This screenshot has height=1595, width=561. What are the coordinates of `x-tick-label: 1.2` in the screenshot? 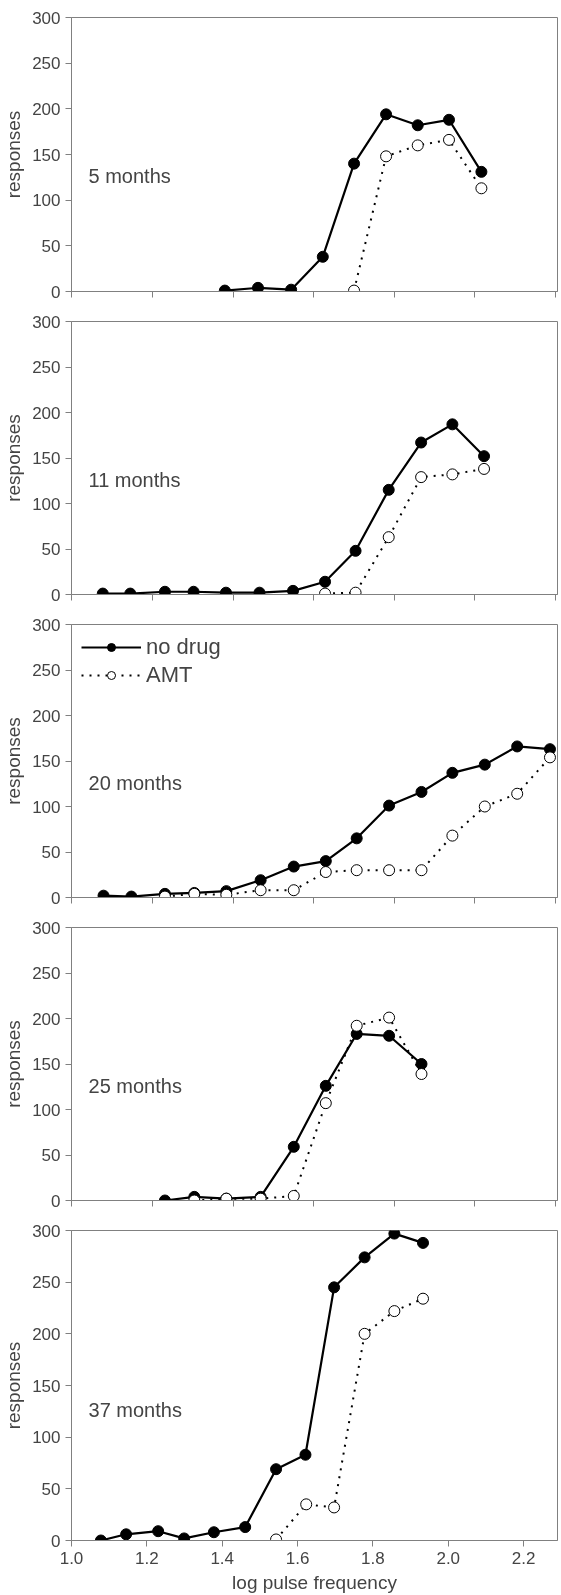 It's located at (147, 1558).